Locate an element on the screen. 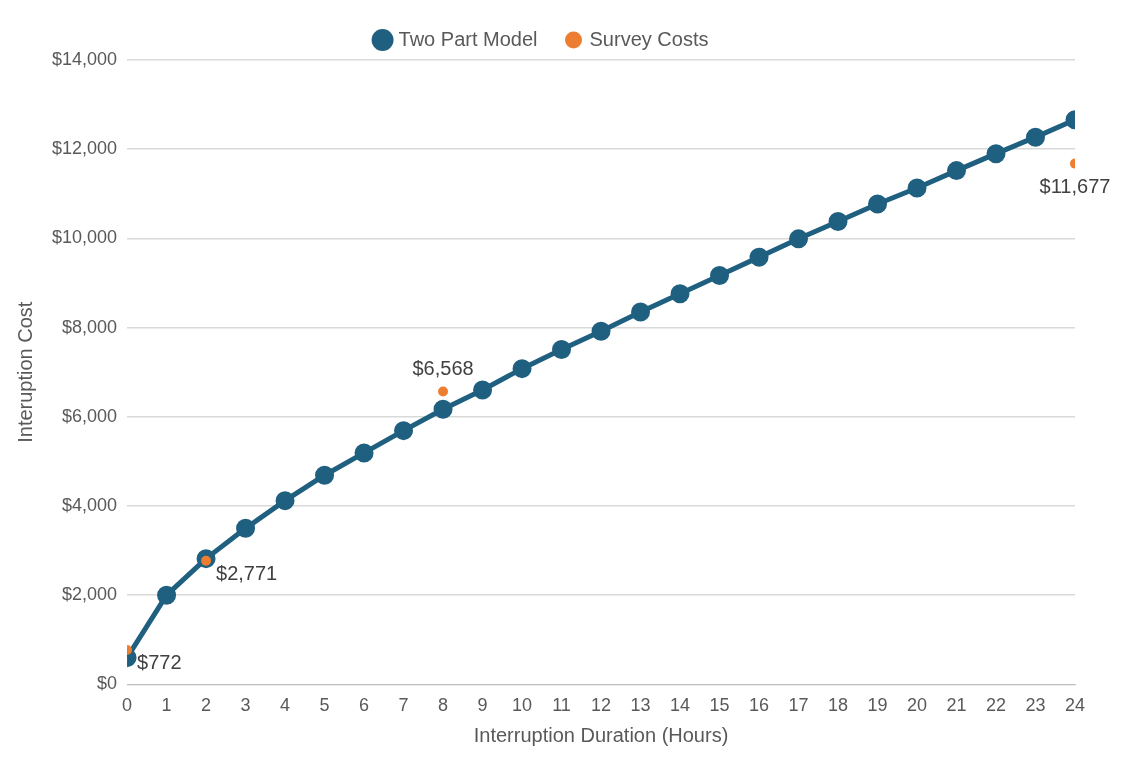 The width and height of the screenshot is (1125, 757). x-tick-label: 0 is located at coordinates (127, 705).